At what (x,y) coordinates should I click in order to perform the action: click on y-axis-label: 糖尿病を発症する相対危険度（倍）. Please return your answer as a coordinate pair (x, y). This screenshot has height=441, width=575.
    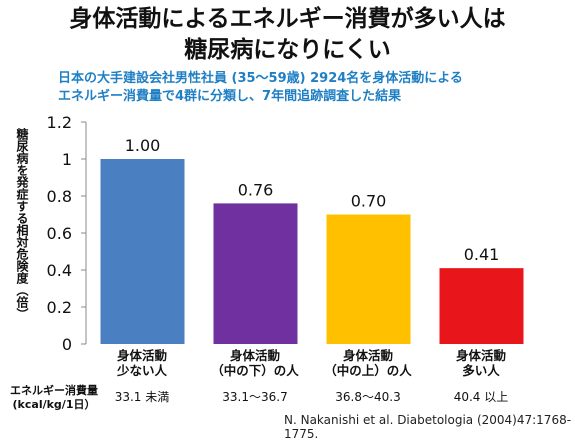
    Looking at the image, I should click on (22, 224).